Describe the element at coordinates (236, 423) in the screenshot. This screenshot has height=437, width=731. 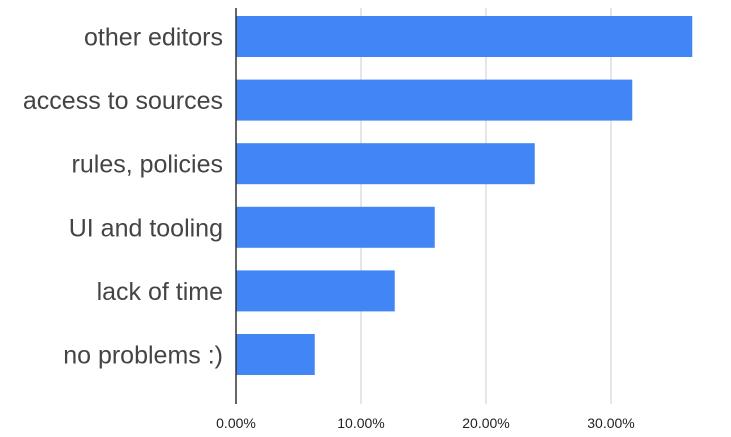
I see `x-tick-label: 0.00%` at that location.